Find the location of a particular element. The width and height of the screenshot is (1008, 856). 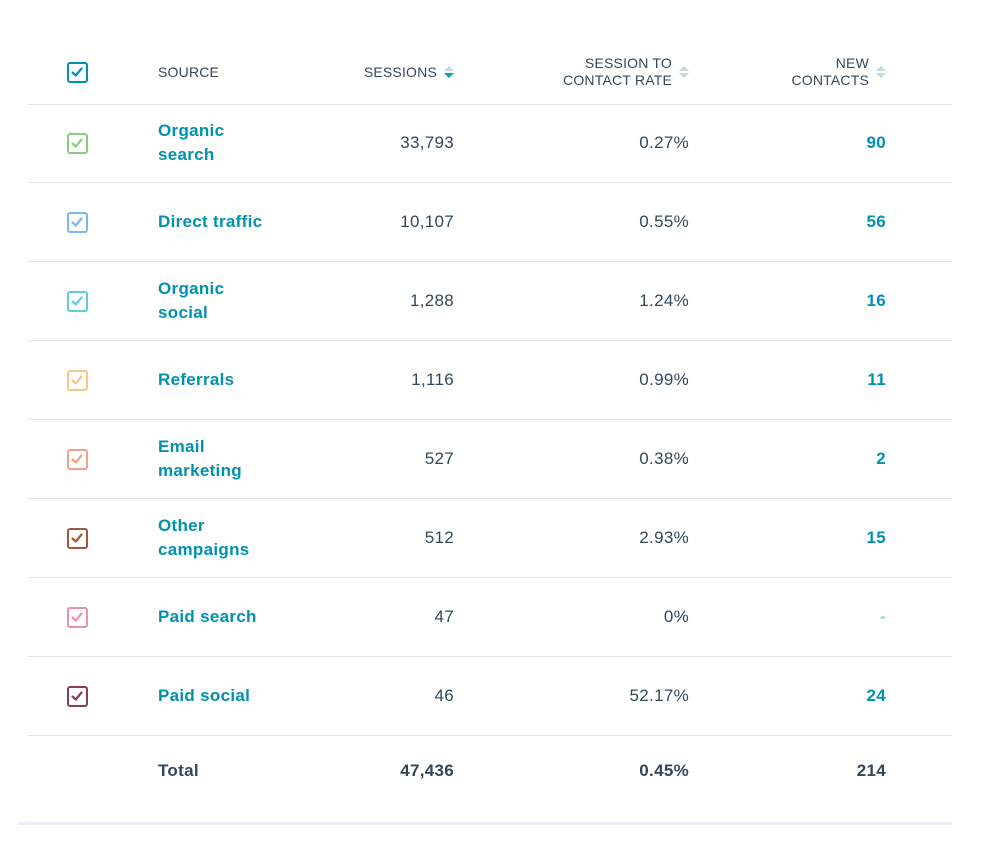

sessions-column-header: SESSIONS is located at coordinates (381, 72).